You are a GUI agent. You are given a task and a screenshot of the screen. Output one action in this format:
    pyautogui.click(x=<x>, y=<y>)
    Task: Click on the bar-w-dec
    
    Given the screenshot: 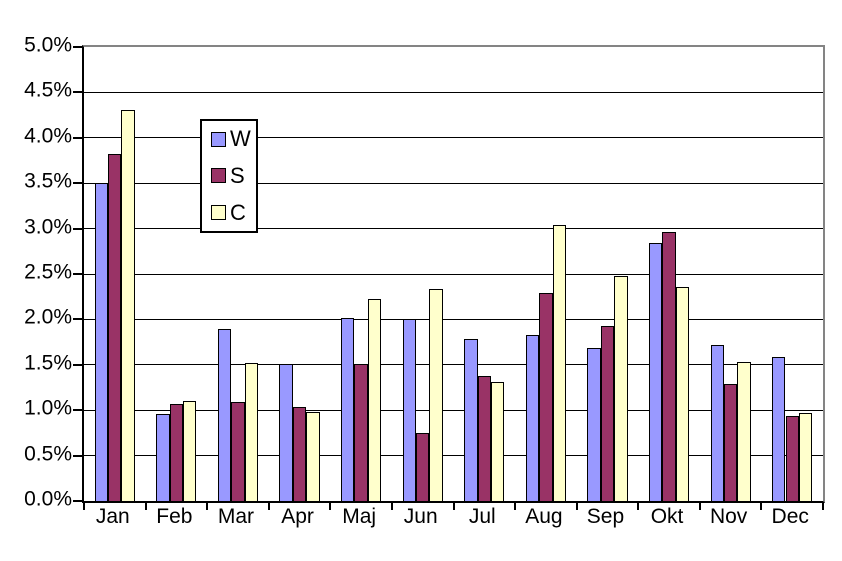 What is the action you would take?
    pyautogui.click(x=779, y=428)
    